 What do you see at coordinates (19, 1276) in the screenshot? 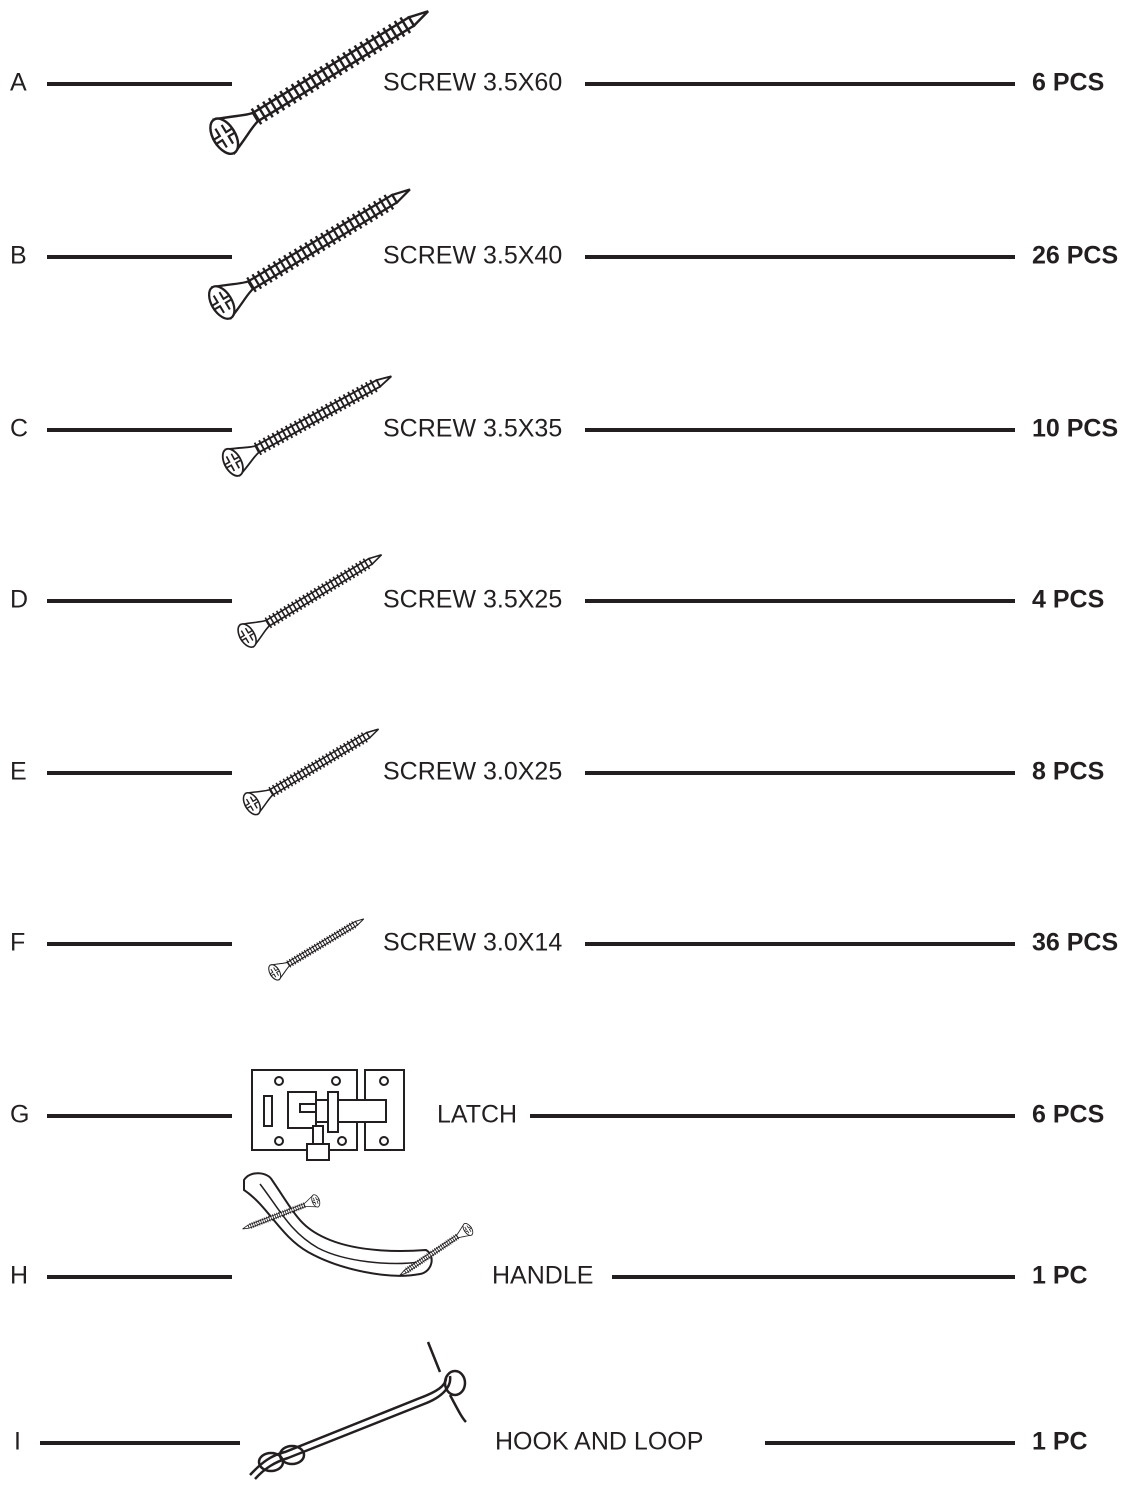
I see `item-letter: H` at bounding box center [19, 1276].